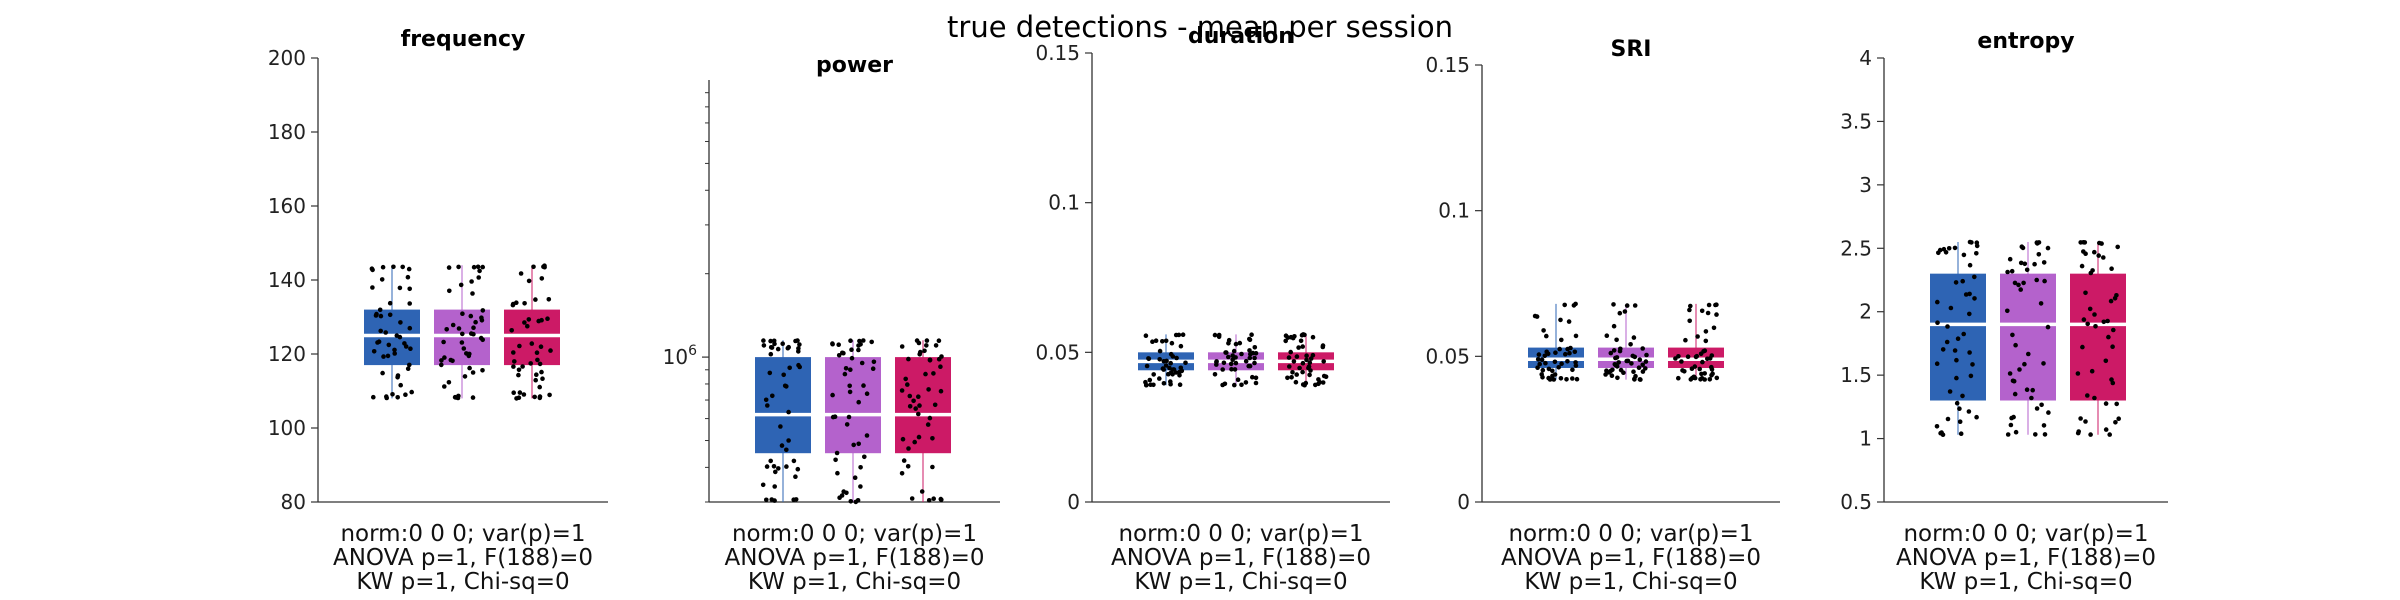  Describe the element at coordinates (680, 356) in the screenshot. I see `y-tick-label: 106` at that location.